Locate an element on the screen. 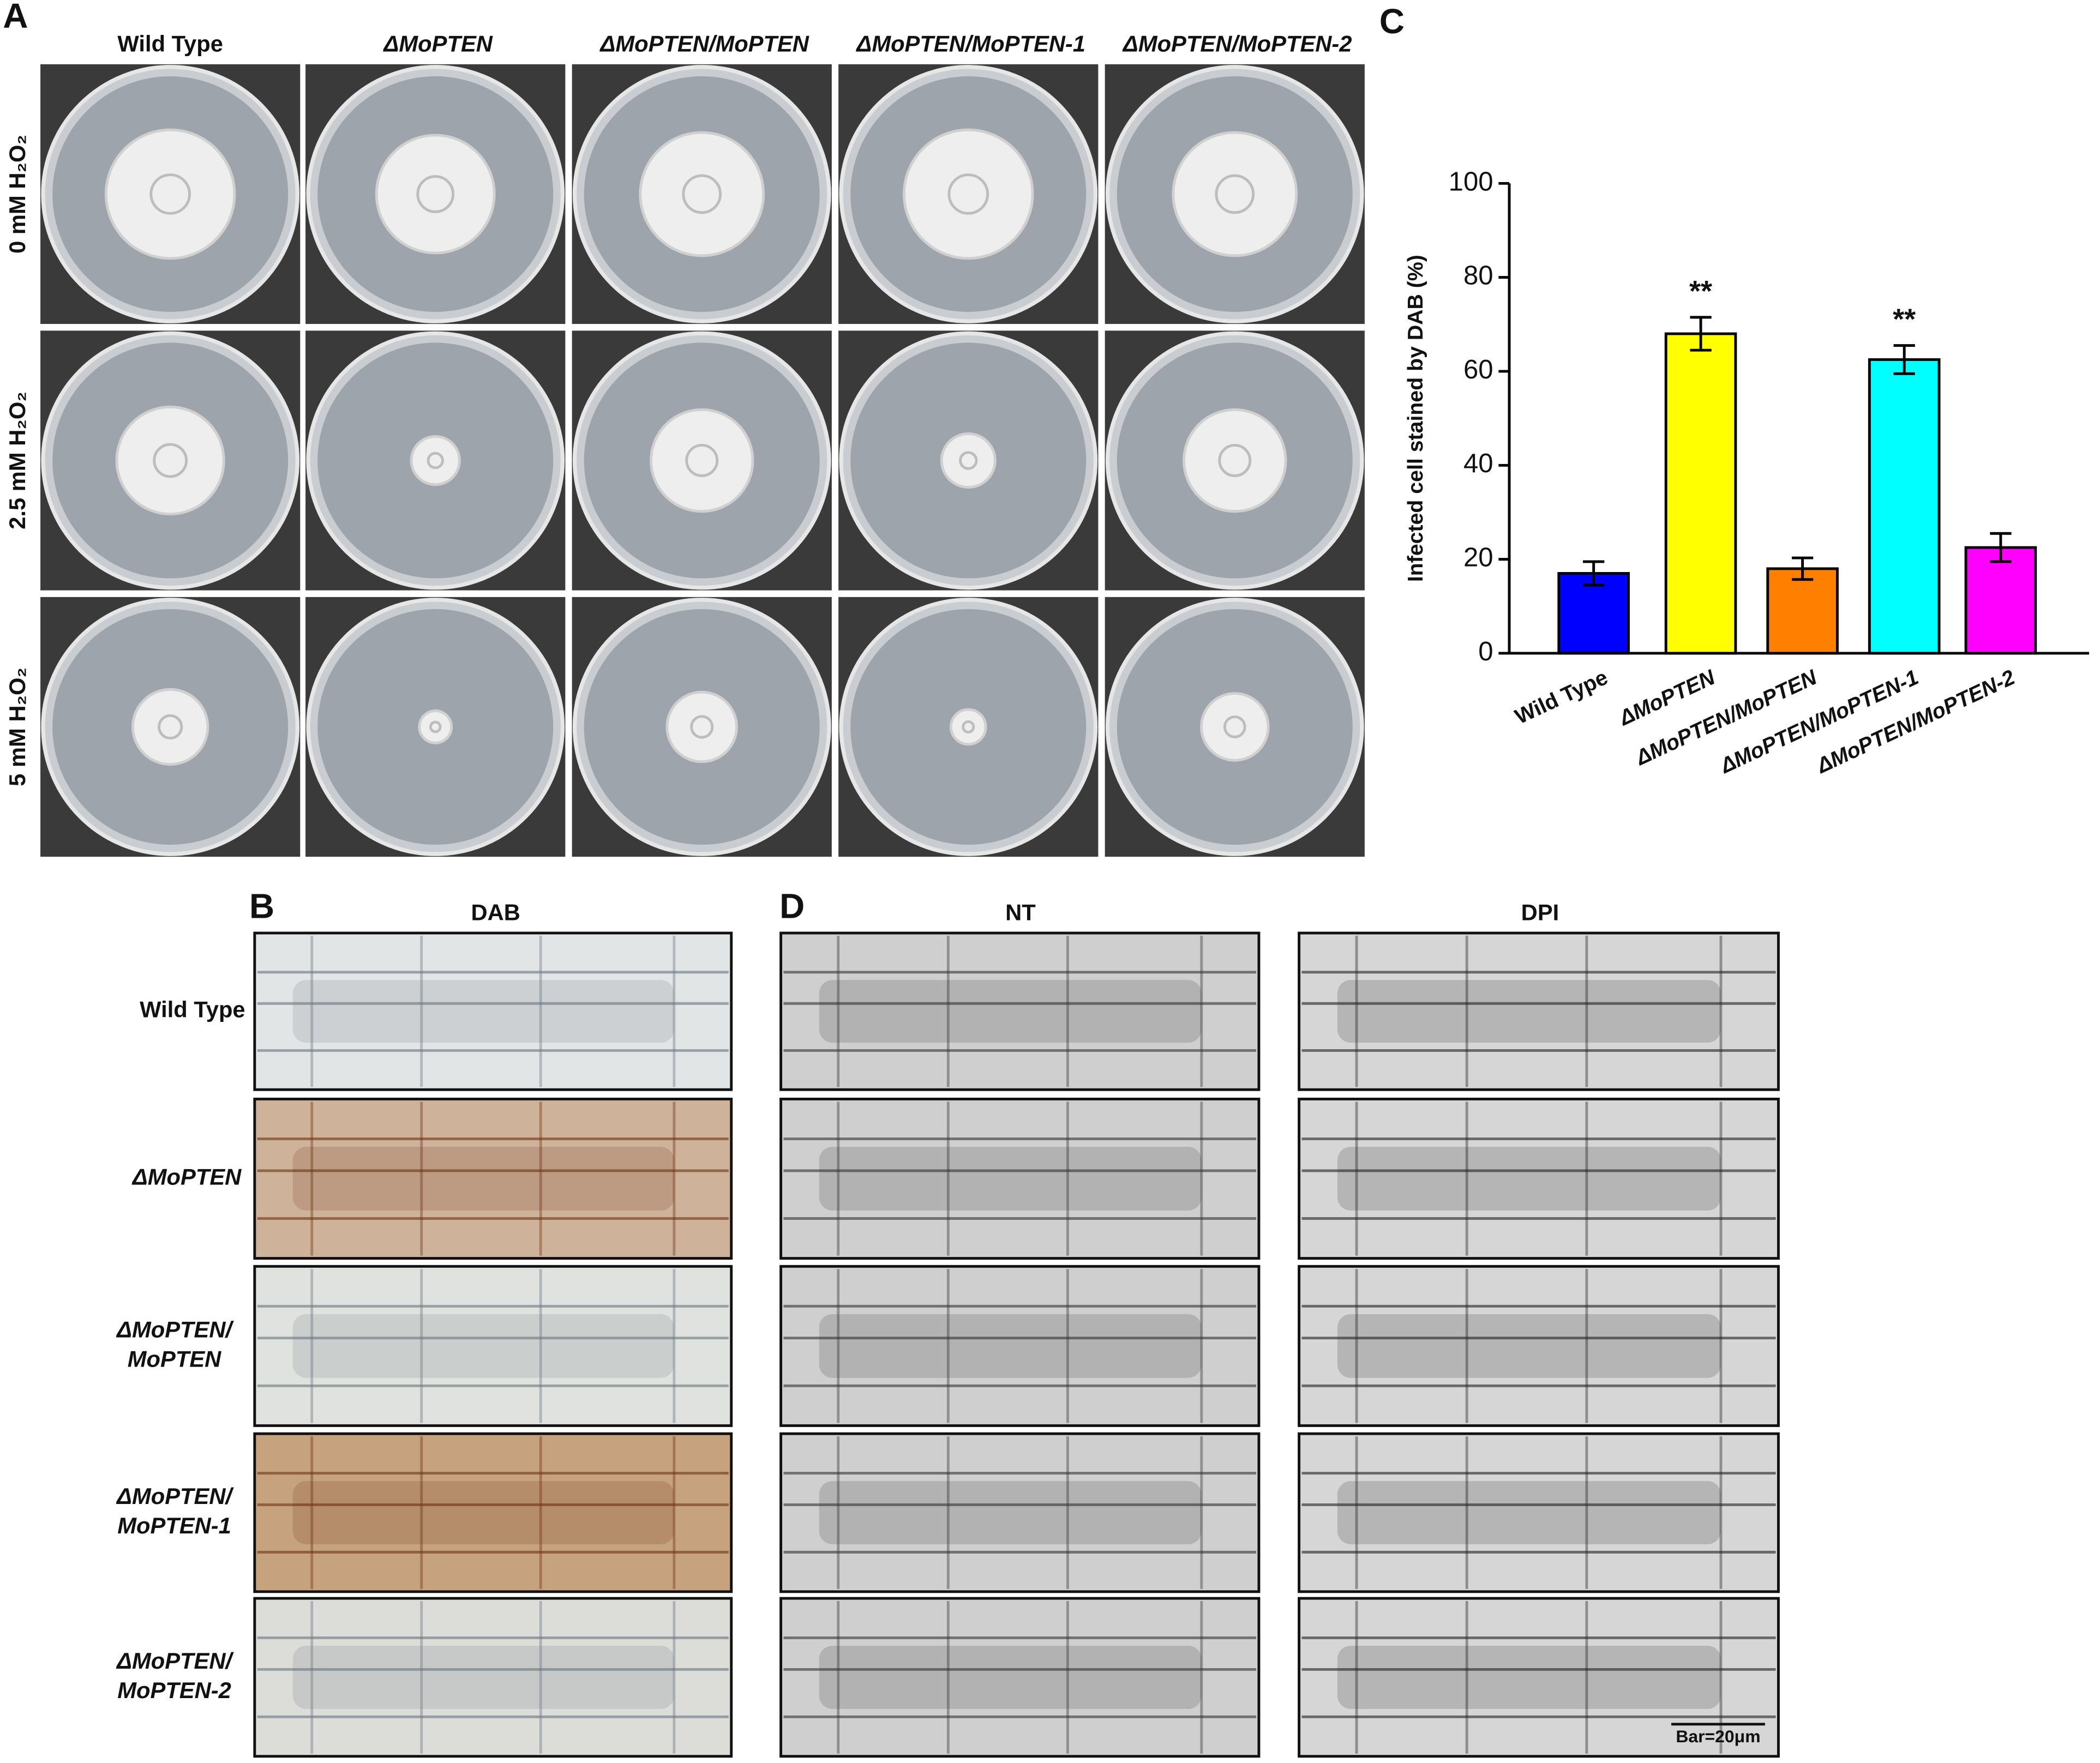 The image size is (2100, 1763). column-header: ΔMoPTEN/MoPTEN-1 is located at coordinates (970, 44).